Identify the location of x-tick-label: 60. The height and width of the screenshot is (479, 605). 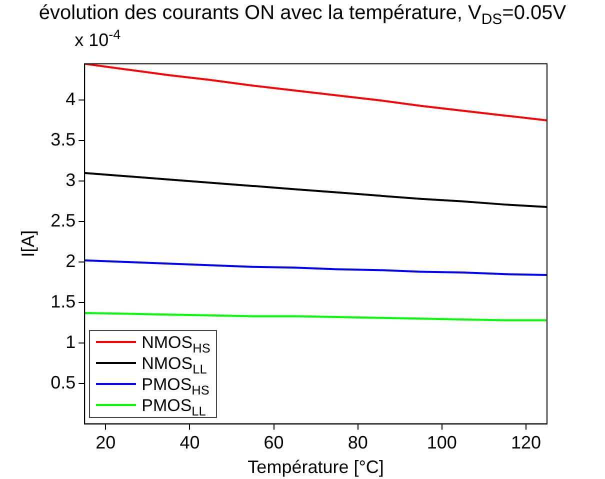
(274, 442).